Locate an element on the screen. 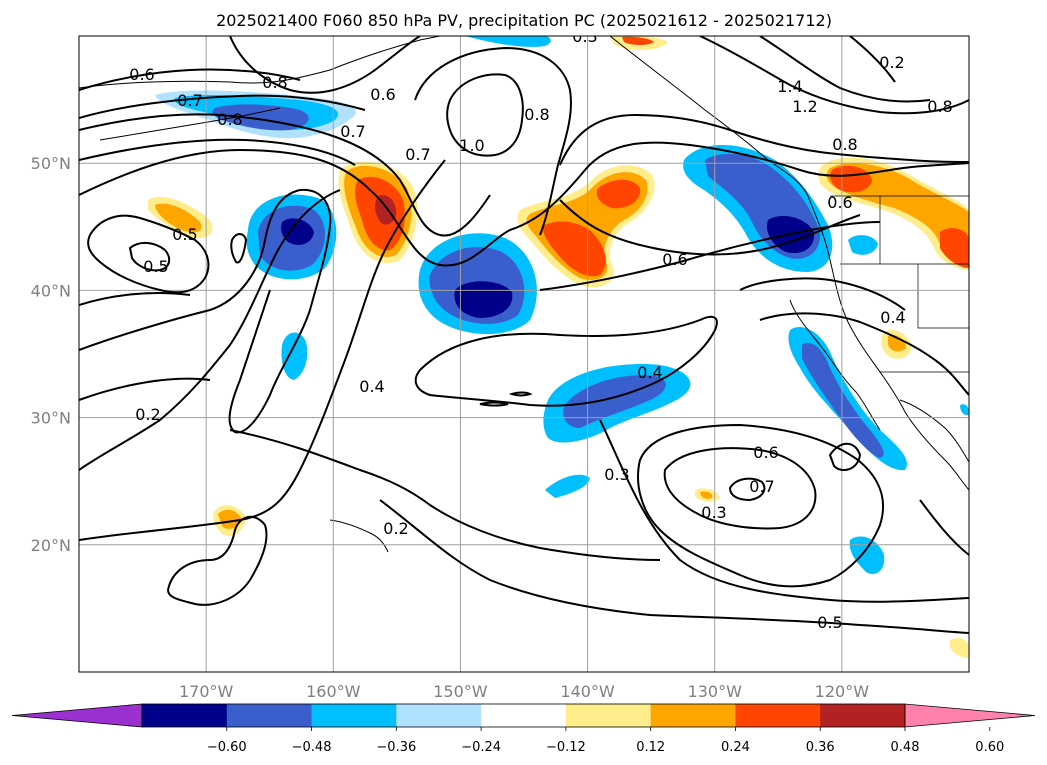 This screenshot has width=1047, height=765. lon-tick-label: 150°W is located at coordinates (460, 691).